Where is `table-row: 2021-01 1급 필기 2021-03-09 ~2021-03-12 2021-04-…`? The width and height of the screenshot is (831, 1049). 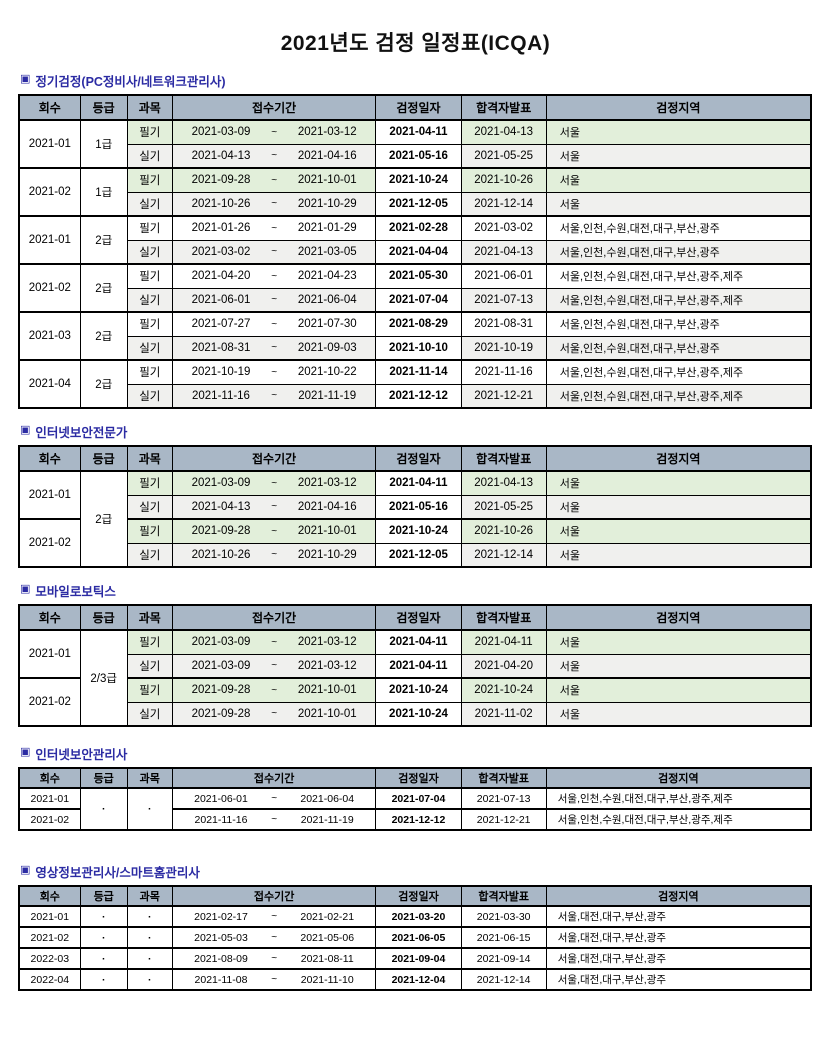 table-row: 2021-01 1급 필기 2021-03-09 ~2021-03-12 2021-04-… is located at coordinates (415, 144).